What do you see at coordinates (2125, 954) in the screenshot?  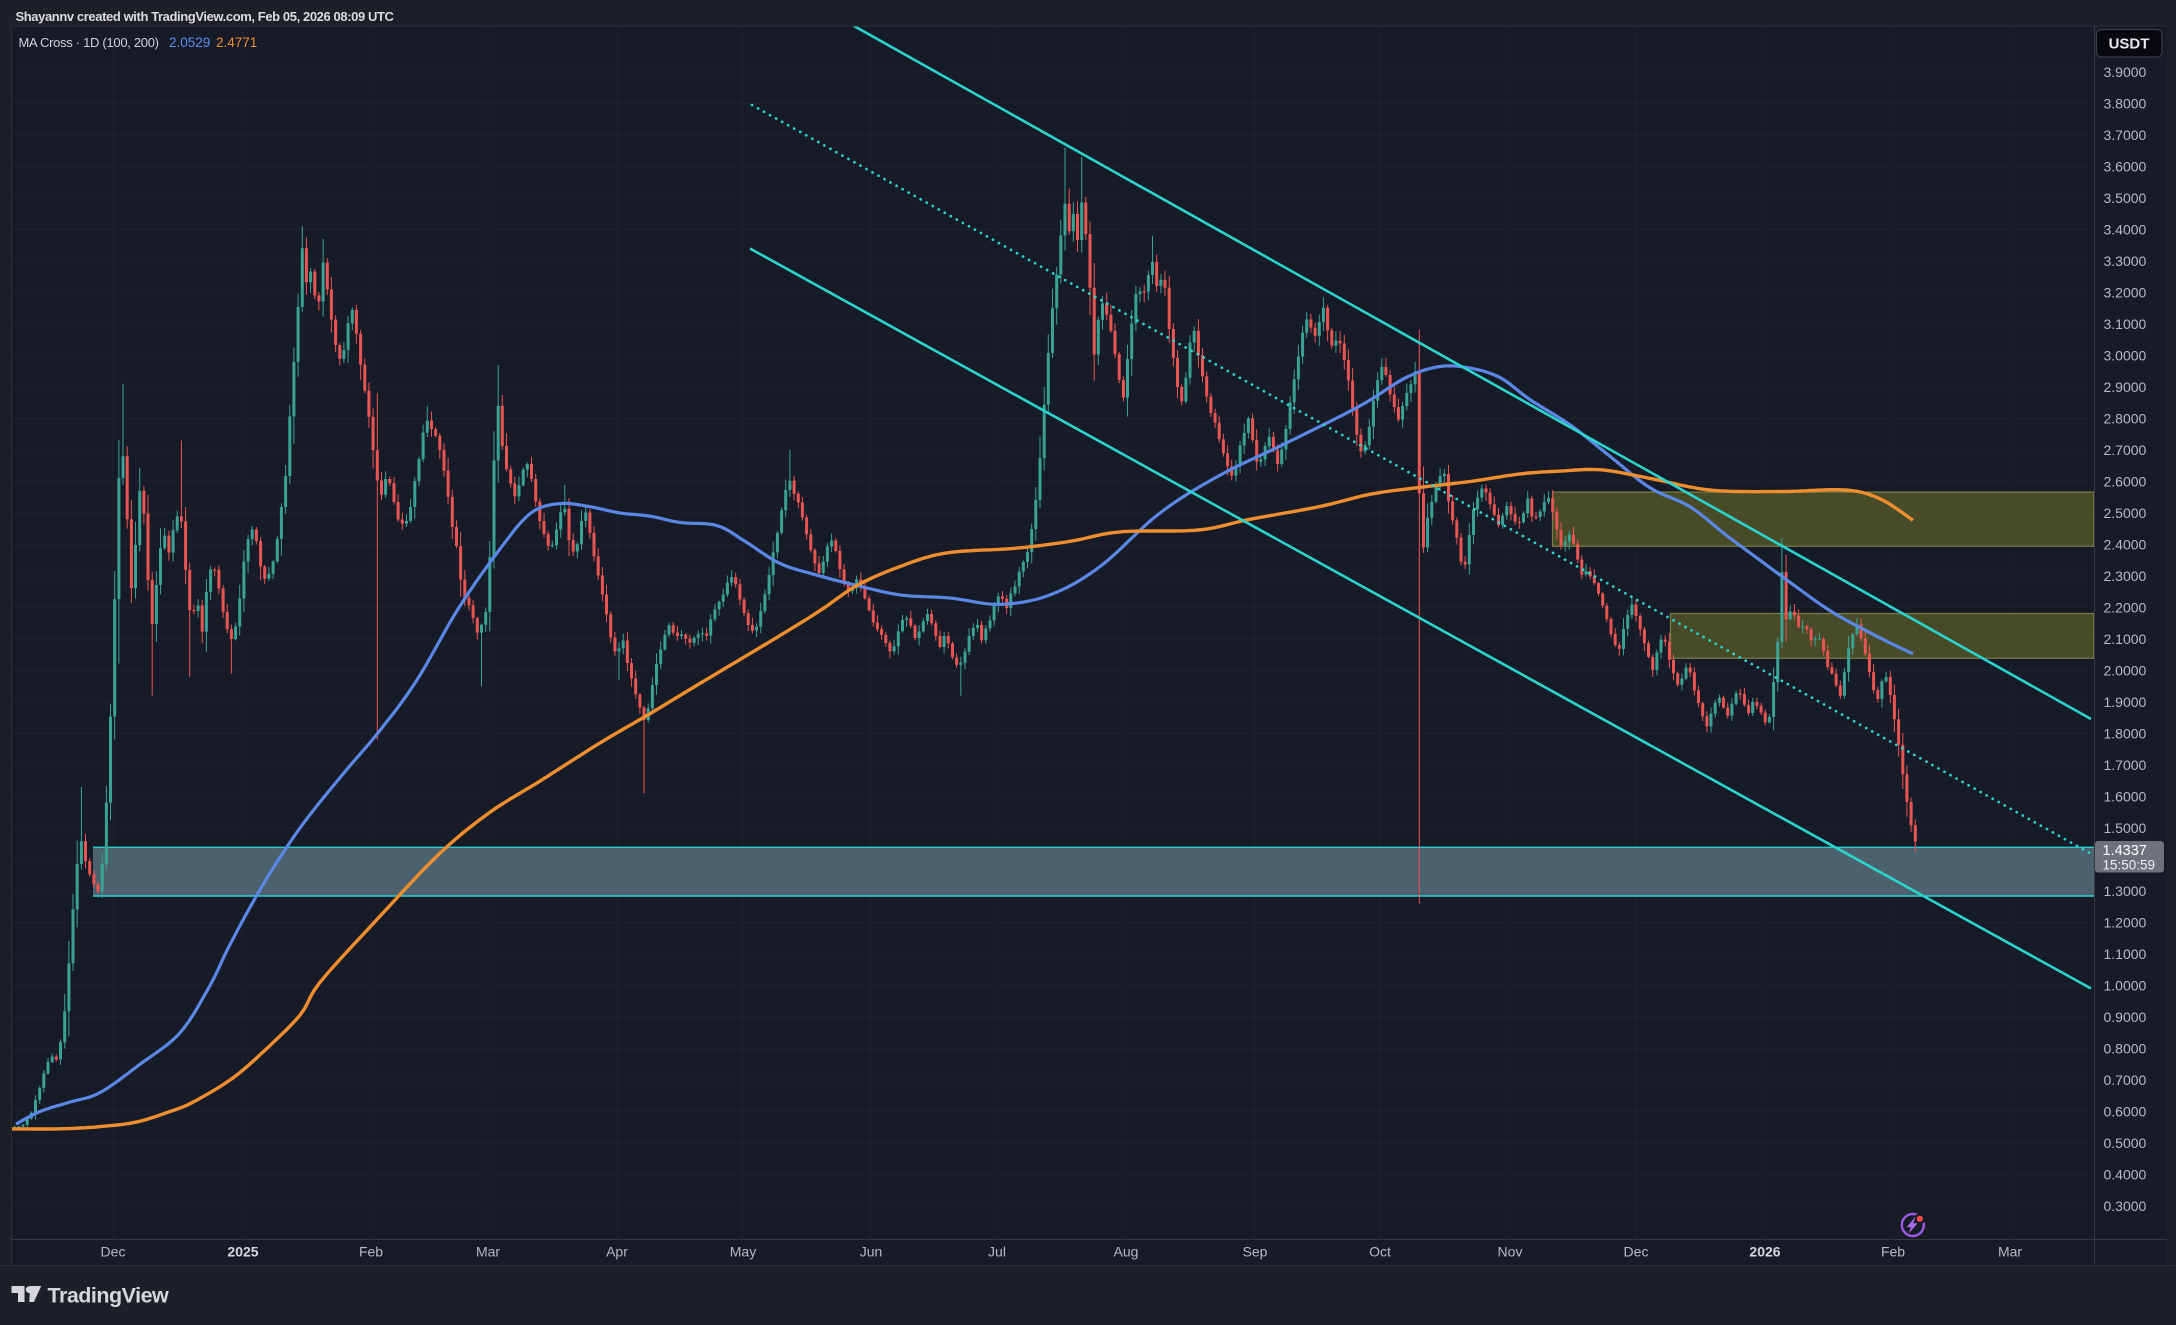 I see `svg-text: 1.1000` at bounding box center [2125, 954].